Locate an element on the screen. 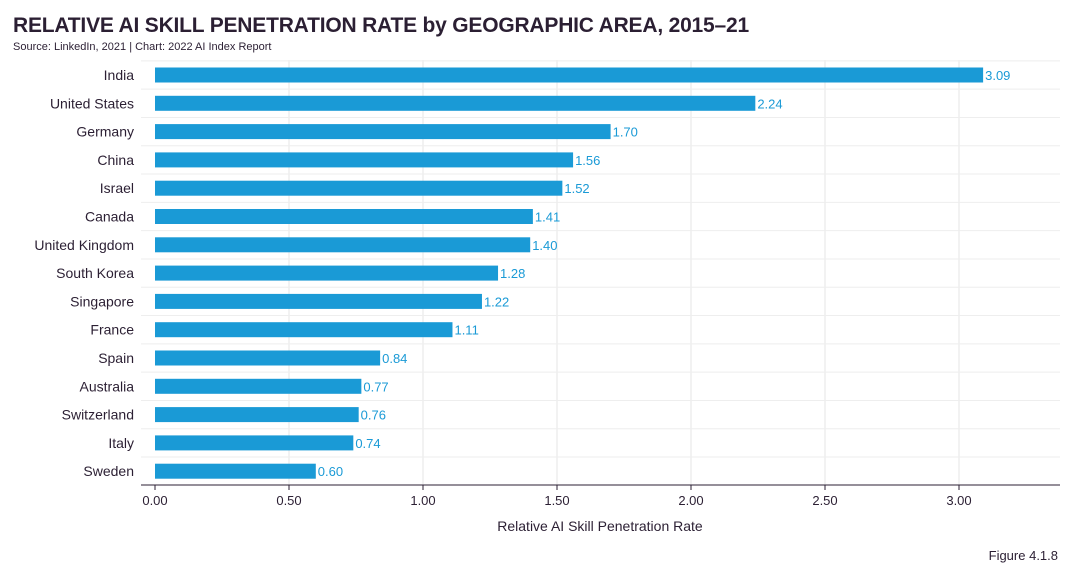 Image resolution: width=1080 pixels, height=579 pixels. x-tick-label: 2.50 is located at coordinates (824, 500).